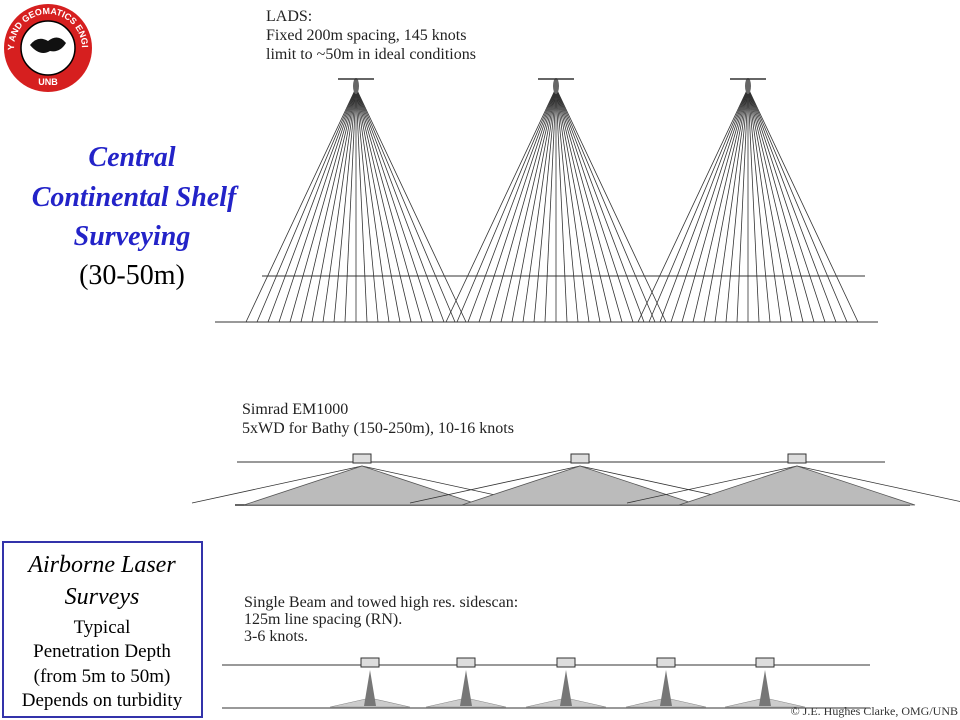 The width and height of the screenshot is (960, 720). What do you see at coordinates (295, 409) in the screenshot?
I see `simrad-text: Simrad EM1000` at bounding box center [295, 409].